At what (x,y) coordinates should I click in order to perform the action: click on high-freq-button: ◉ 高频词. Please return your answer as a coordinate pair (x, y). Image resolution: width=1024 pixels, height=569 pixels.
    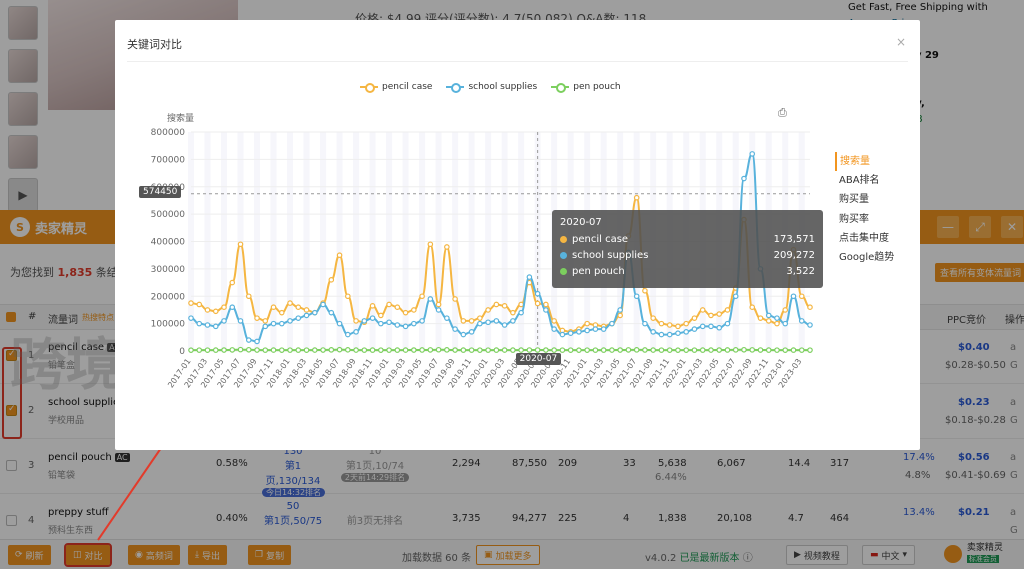
    Looking at the image, I should click on (154, 555).